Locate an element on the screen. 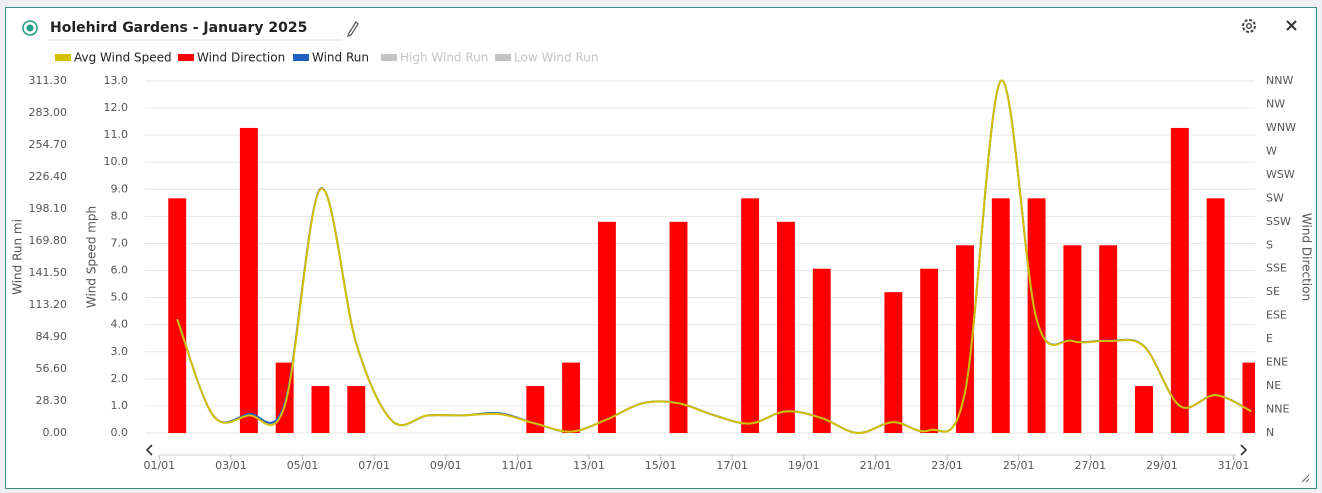 The width and height of the screenshot is (1322, 493). widget-title: Holehird Gardens - January 2025 is located at coordinates (178, 28).